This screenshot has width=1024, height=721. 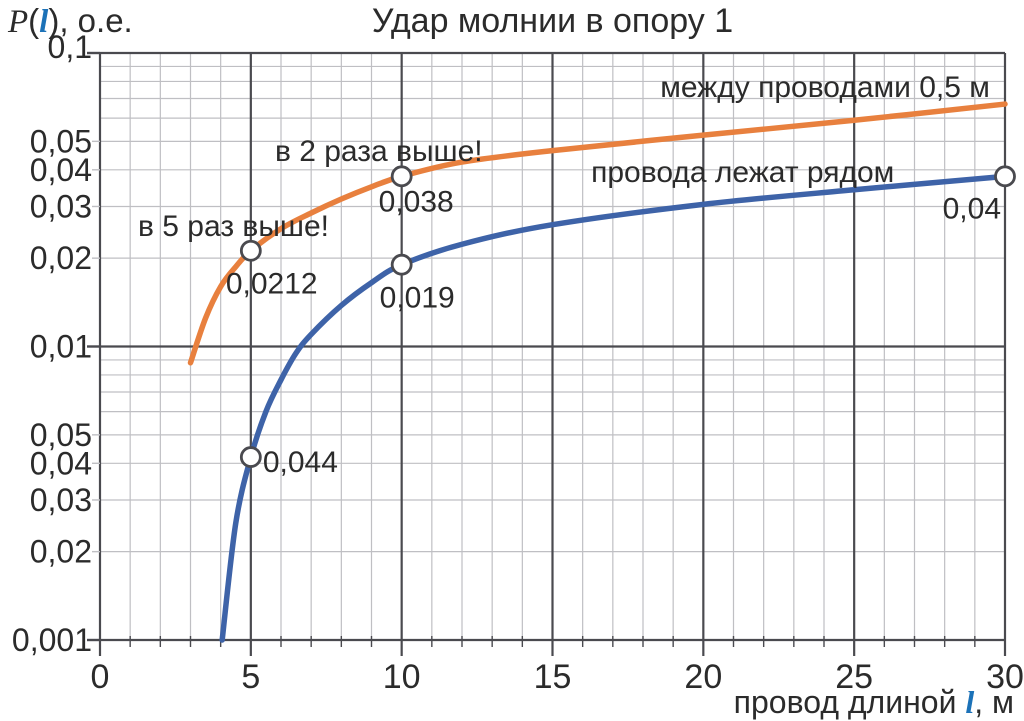 I want to click on x-tick-label: 0, so click(x=100, y=677).